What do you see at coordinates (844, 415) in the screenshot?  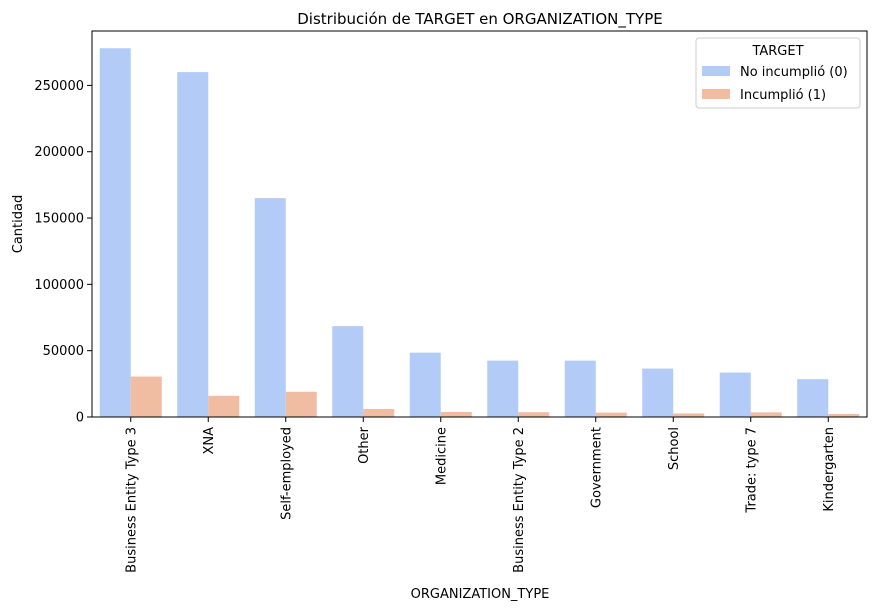 I see `bar-kindergarten-incumplio` at bounding box center [844, 415].